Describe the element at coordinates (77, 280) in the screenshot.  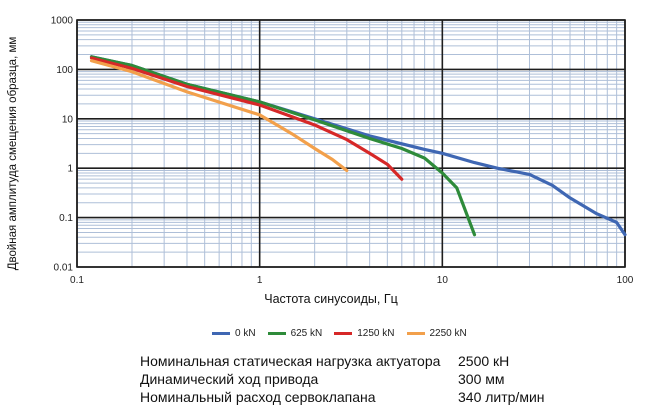
I see `x-tick-label: 0.1` at that location.